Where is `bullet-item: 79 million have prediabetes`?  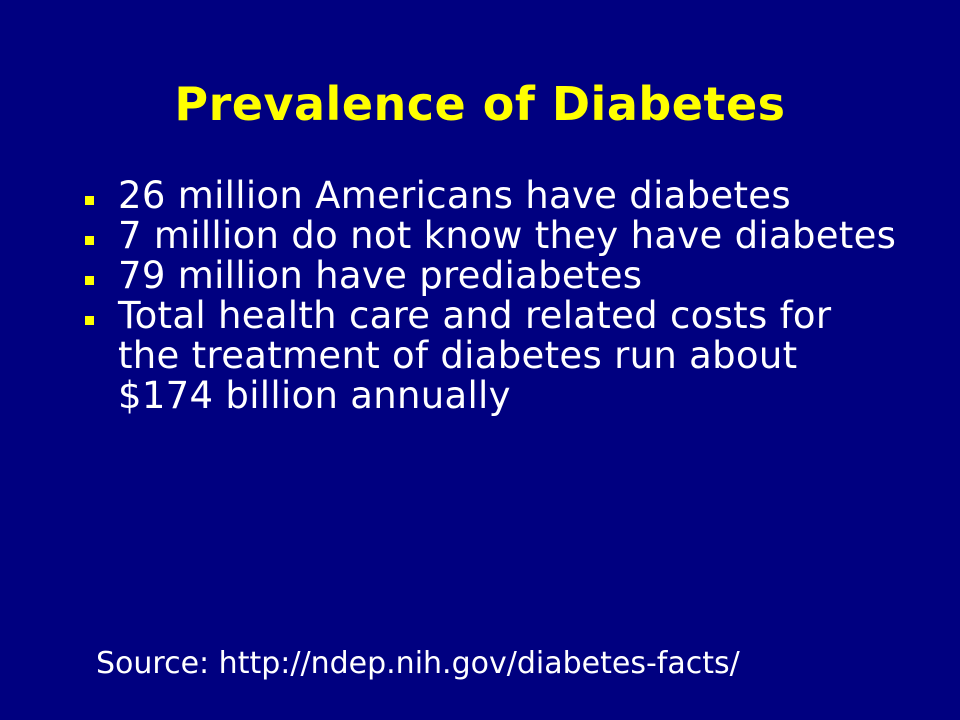 bullet-item: 79 million have prediabetes is located at coordinates (490, 276).